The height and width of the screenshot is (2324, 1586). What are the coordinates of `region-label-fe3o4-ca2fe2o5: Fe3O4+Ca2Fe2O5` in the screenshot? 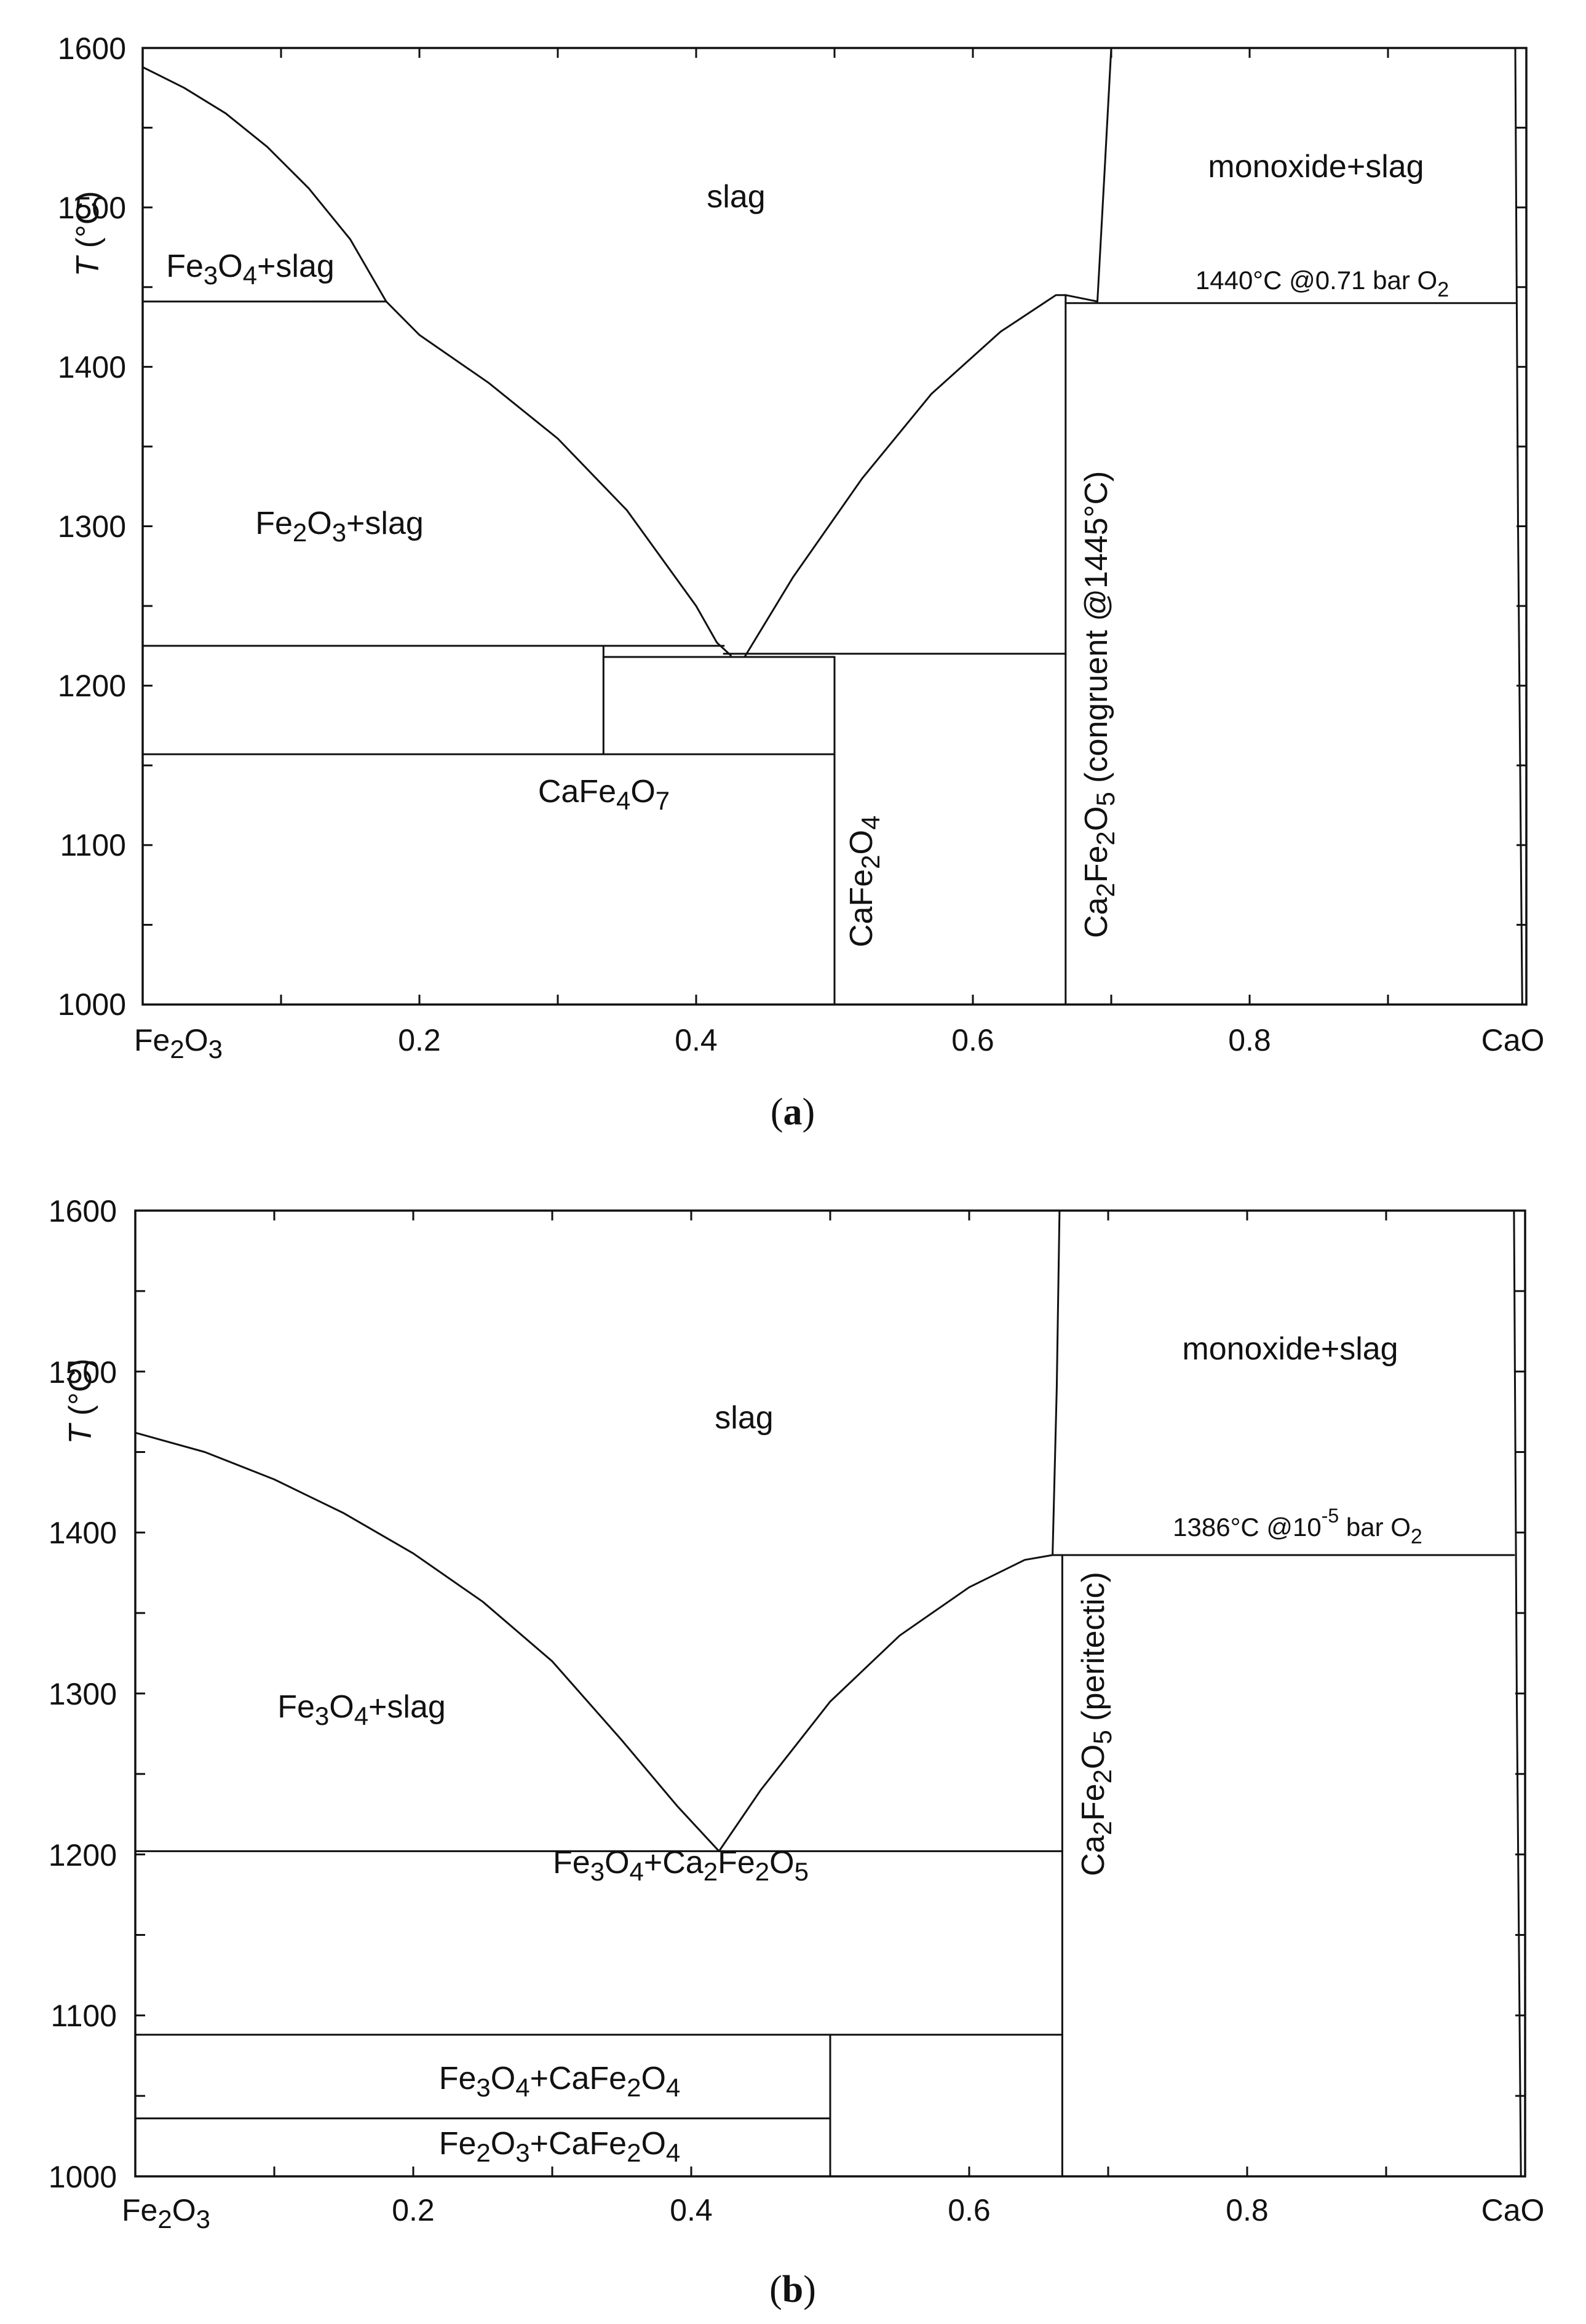 It's located at (681, 1866).